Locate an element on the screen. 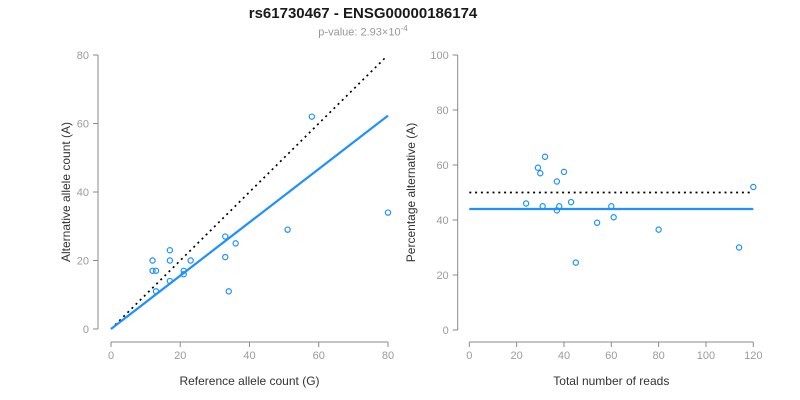 The image size is (800, 400). p-value-subtitle: p-value: 2.93×10-4 is located at coordinates (363, 31).